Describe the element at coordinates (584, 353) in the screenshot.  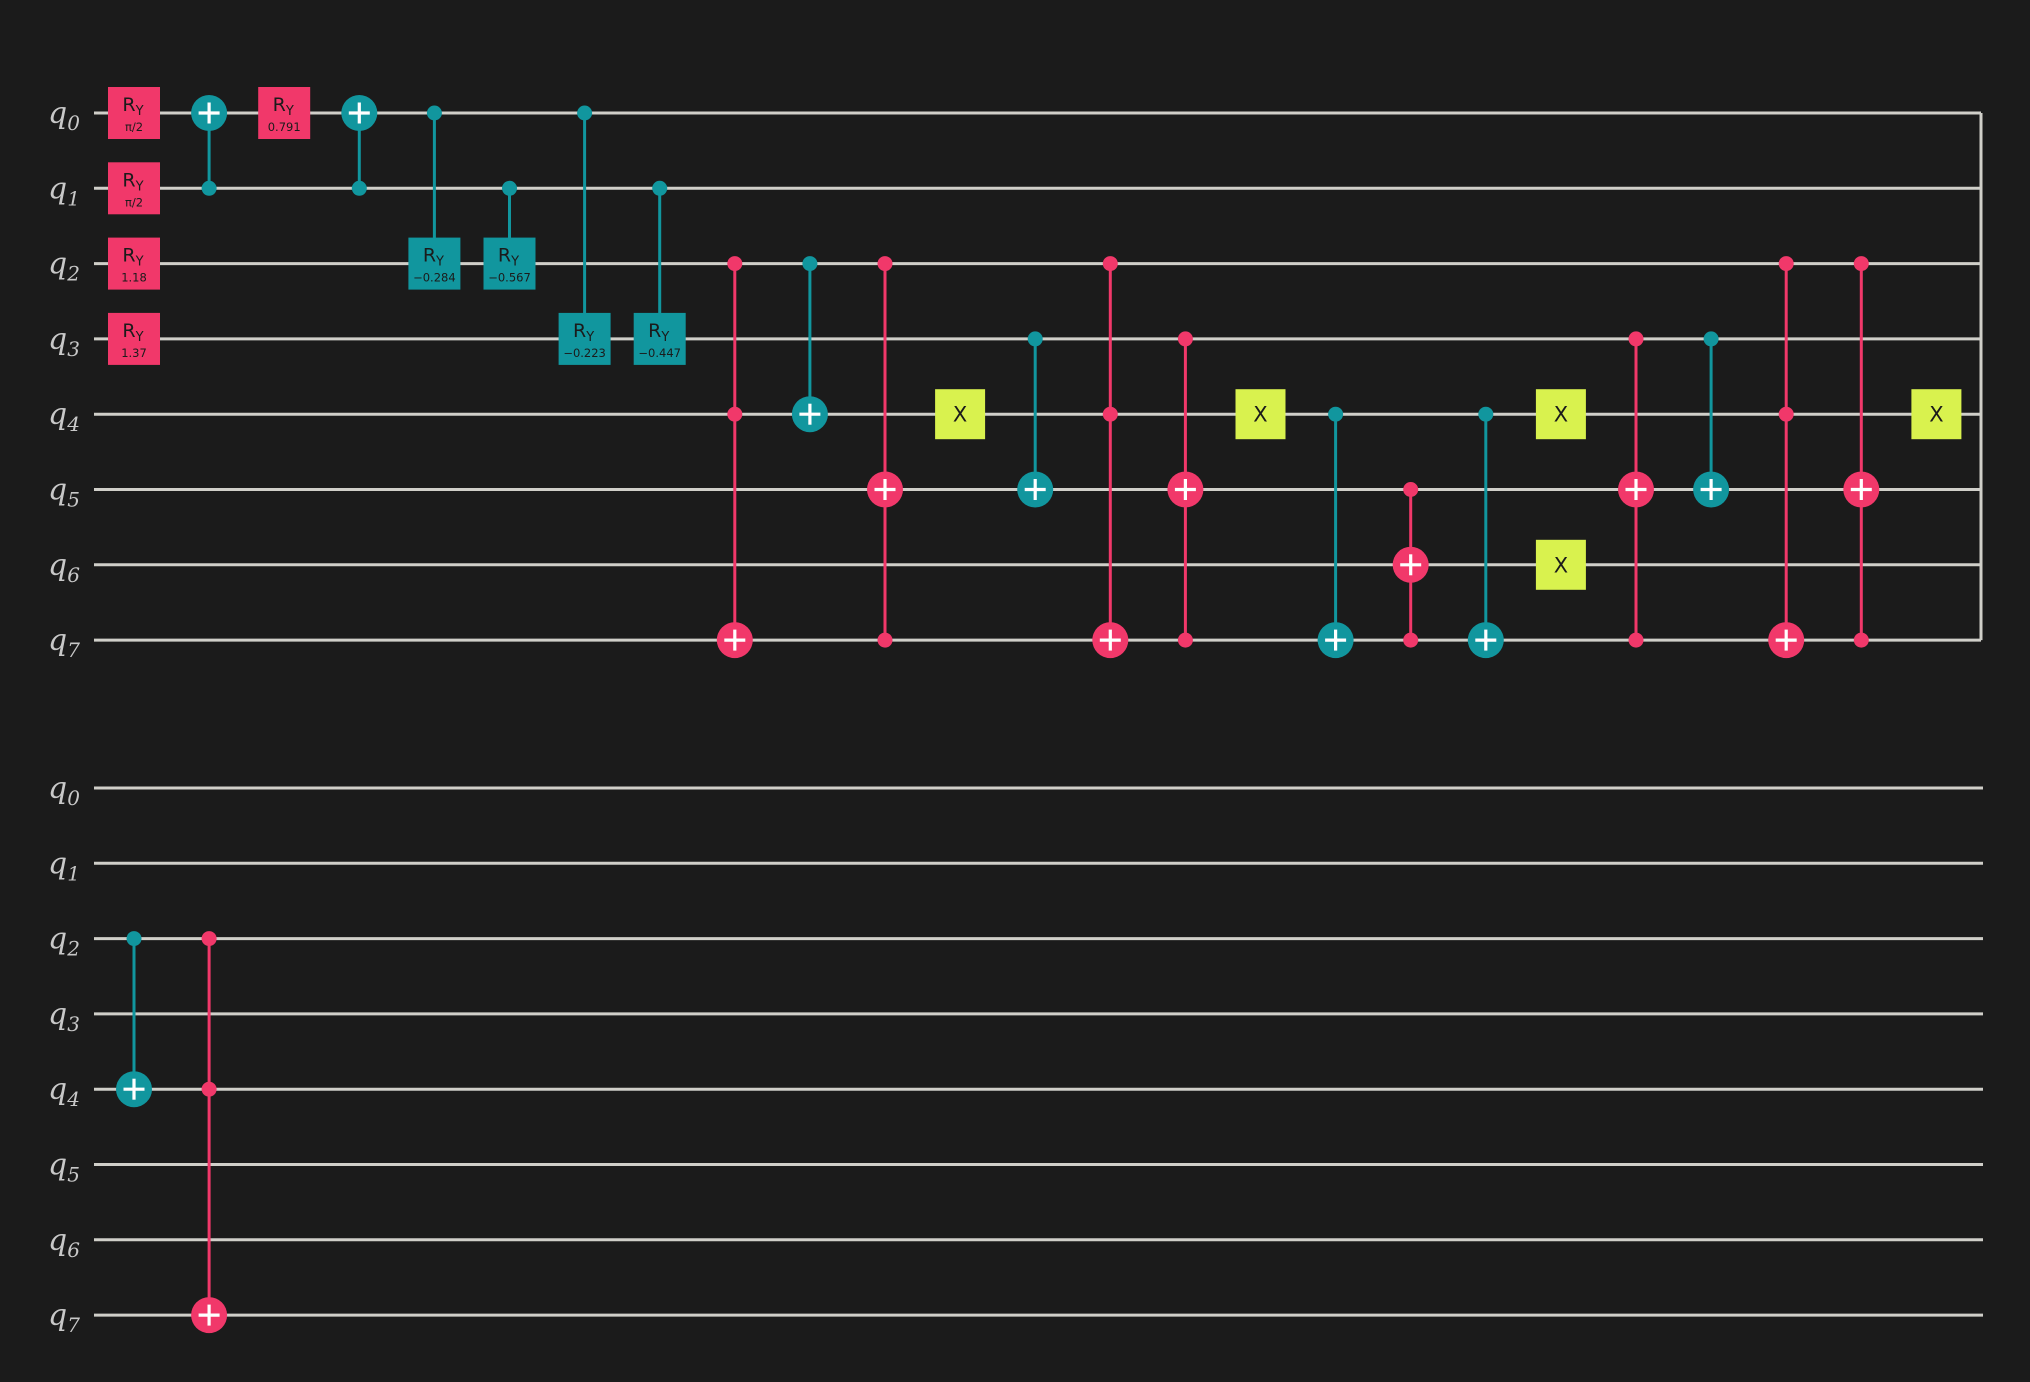
I see `ry-gate-param: −0.223` at that location.